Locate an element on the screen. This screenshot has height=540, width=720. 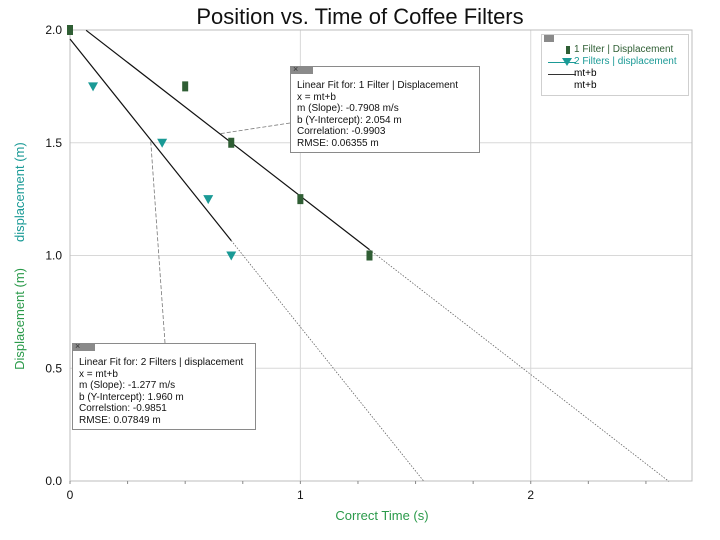
legend-close-icon is located at coordinates (549, 38).